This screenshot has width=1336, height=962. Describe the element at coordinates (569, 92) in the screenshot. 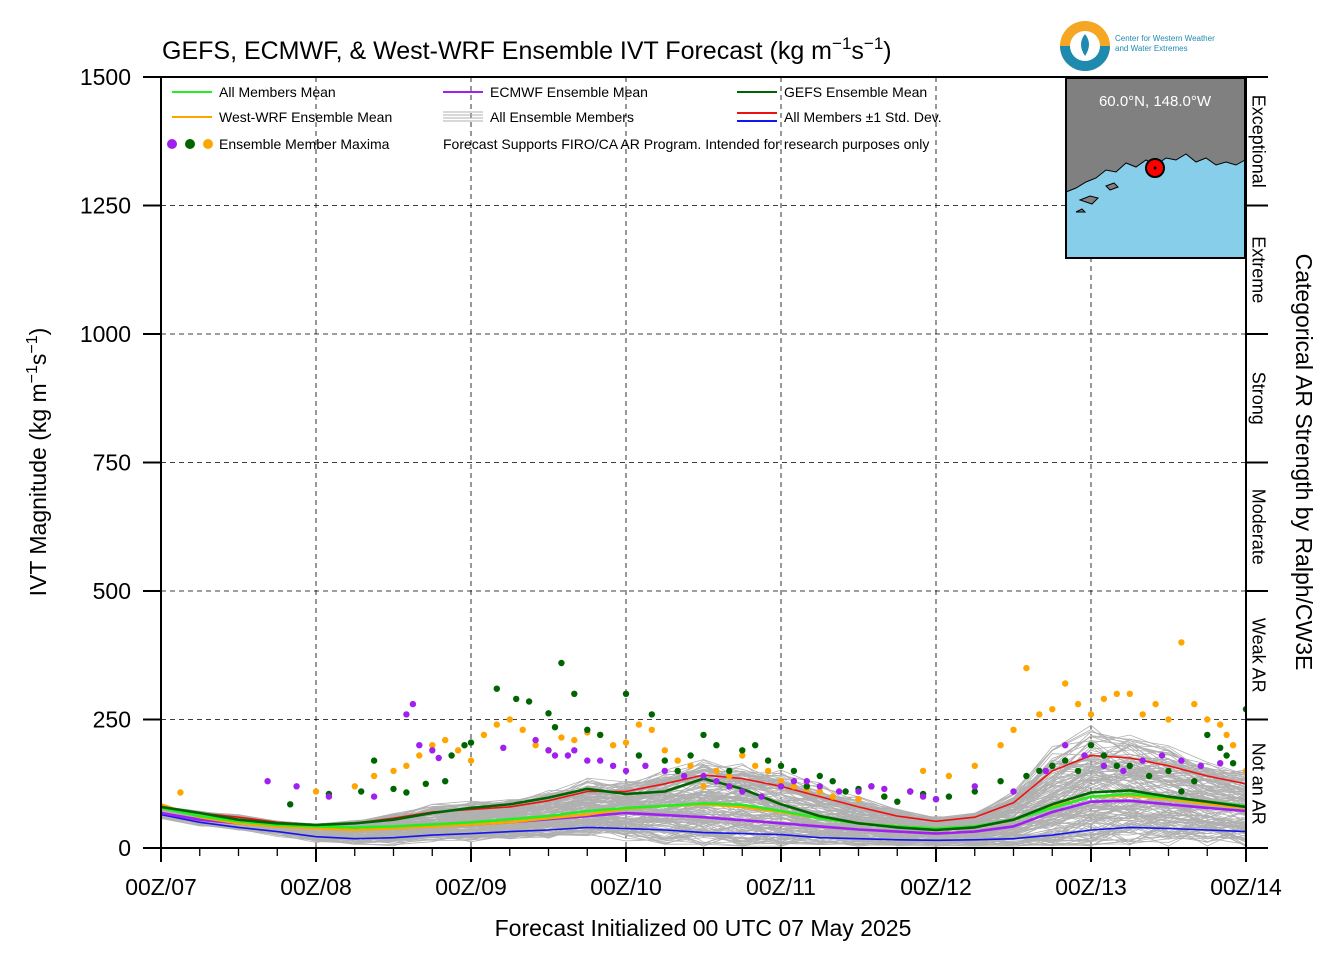

I see `legend-ecmwf-mean: ECMWF Ensemble Mean` at that location.